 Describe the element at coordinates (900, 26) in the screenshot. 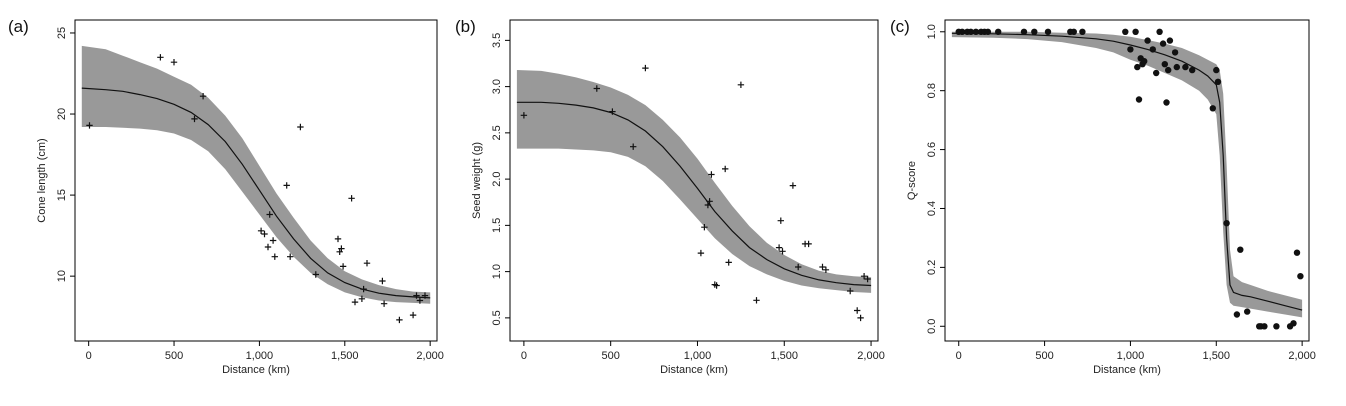

I see `panel-label-c: (c)` at that location.